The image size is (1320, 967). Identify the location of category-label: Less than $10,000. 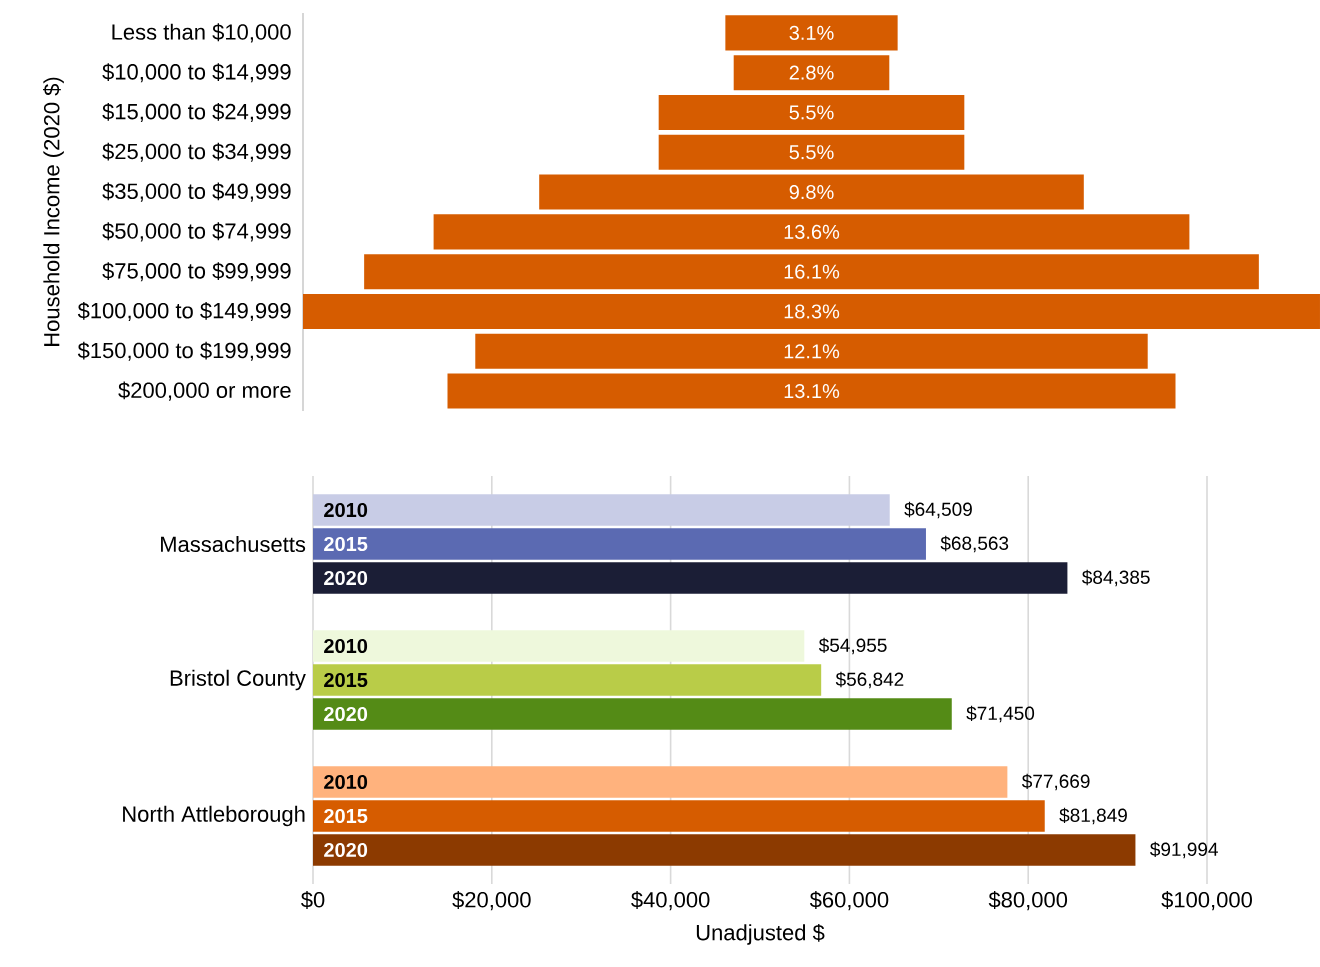
(201, 33).